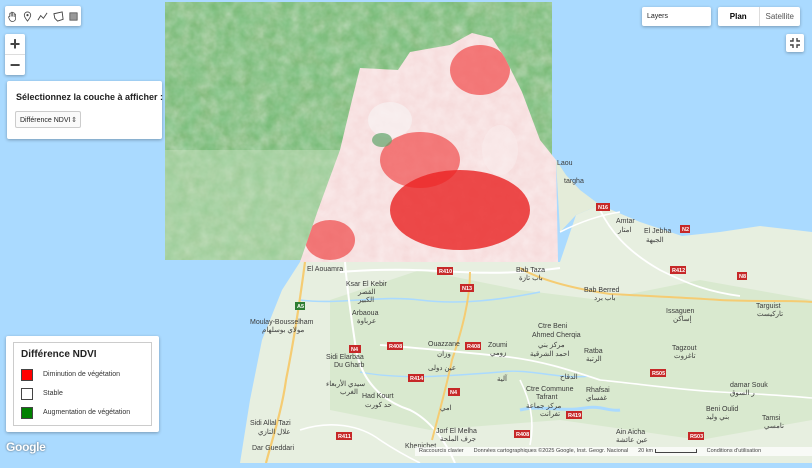  What do you see at coordinates (349, 365) in the screenshot?
I see `svg-text: Du Gharb` at bounding box center [349, 365].